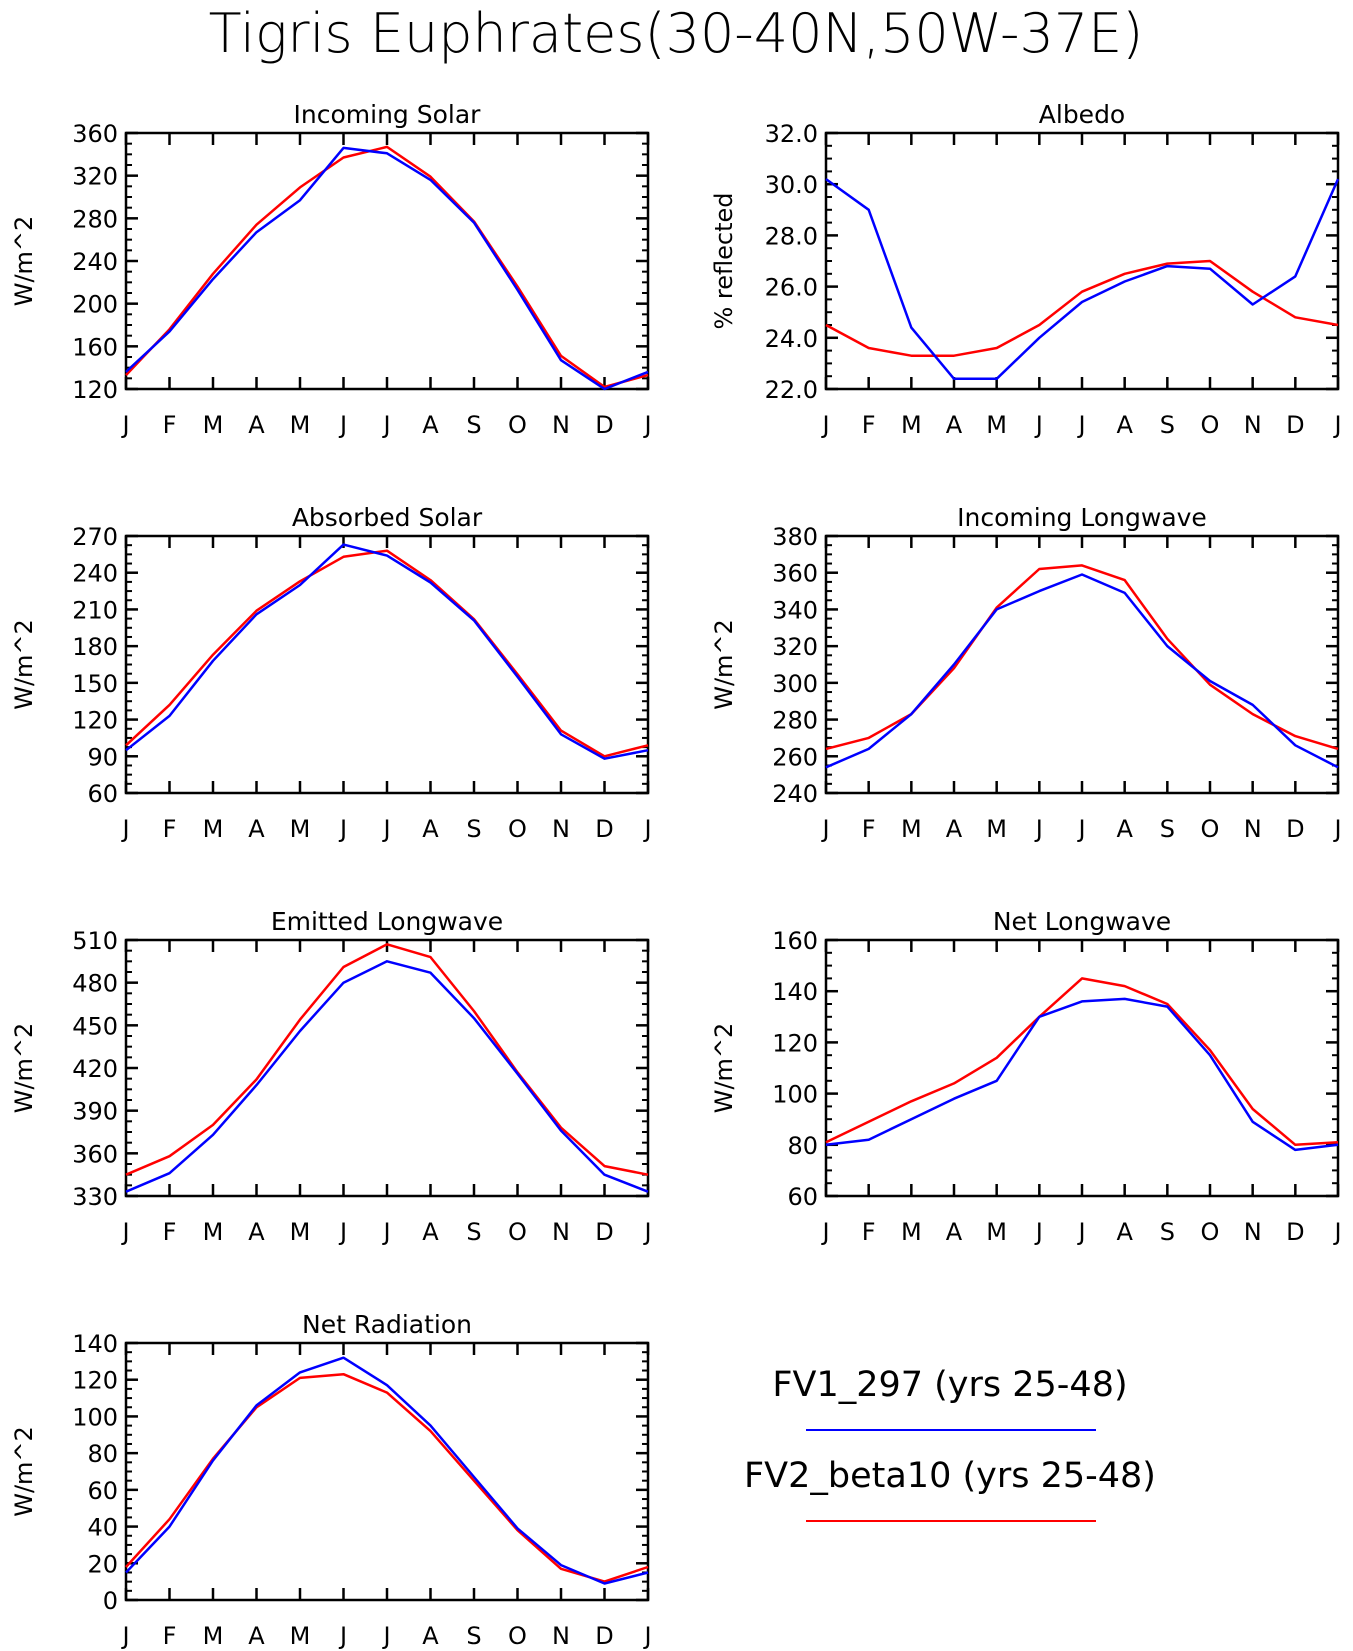 The height and width of the screenshot is (1651, 1353). What do you see at coordinates (95, 537) in the screenshot?
I see `y-tick-label: 270` at bounding box center [95, 537].